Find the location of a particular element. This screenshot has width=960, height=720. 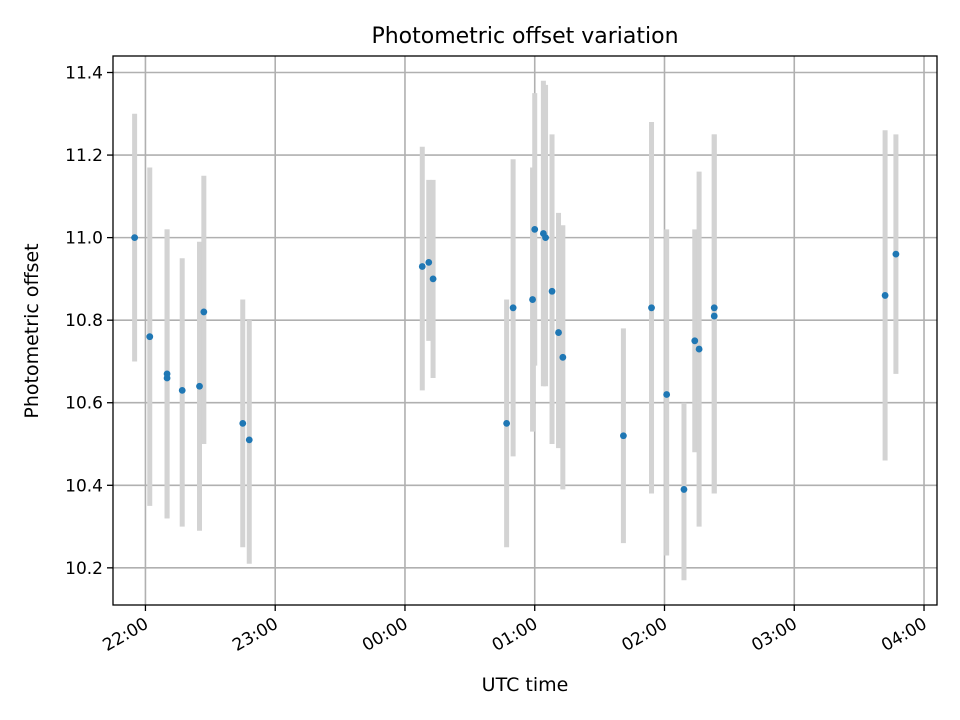

x-tick-label: 23:00 is located at coordinates (255, 635).